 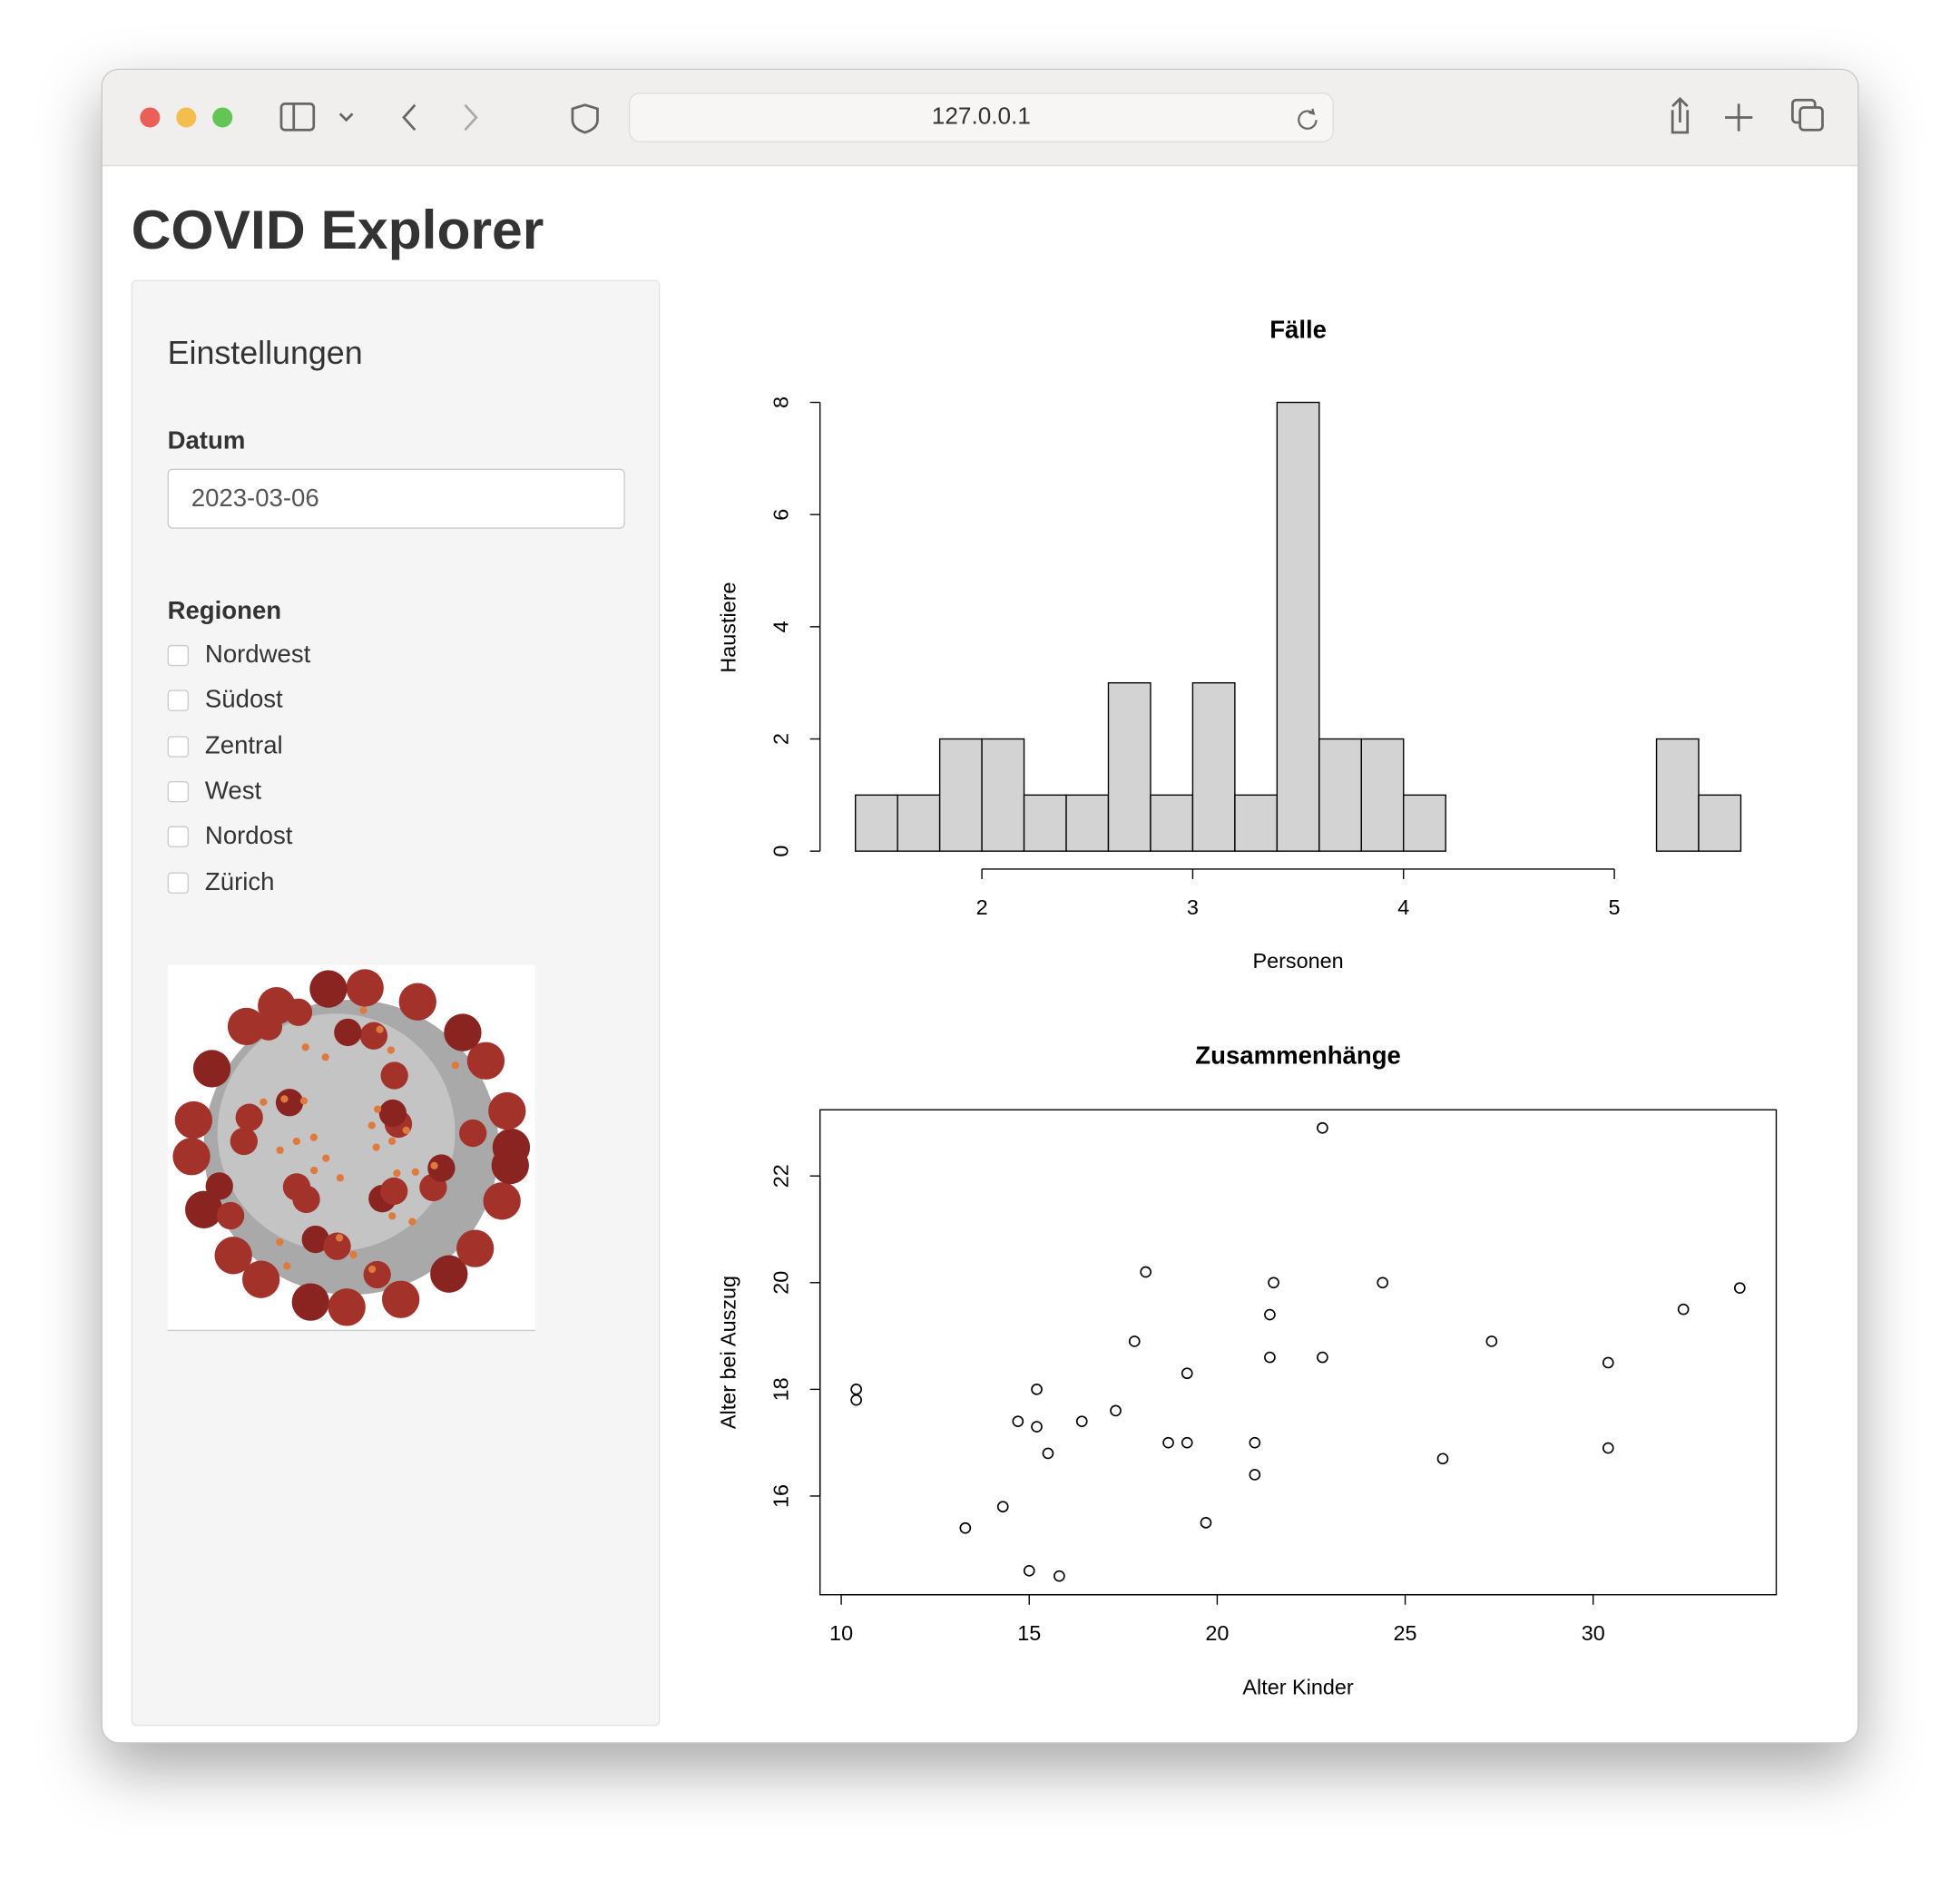 What do you see at coordinates (346, 117) in the screenshot?
I see `dropdown-icon` at bounding box center [346, 117].